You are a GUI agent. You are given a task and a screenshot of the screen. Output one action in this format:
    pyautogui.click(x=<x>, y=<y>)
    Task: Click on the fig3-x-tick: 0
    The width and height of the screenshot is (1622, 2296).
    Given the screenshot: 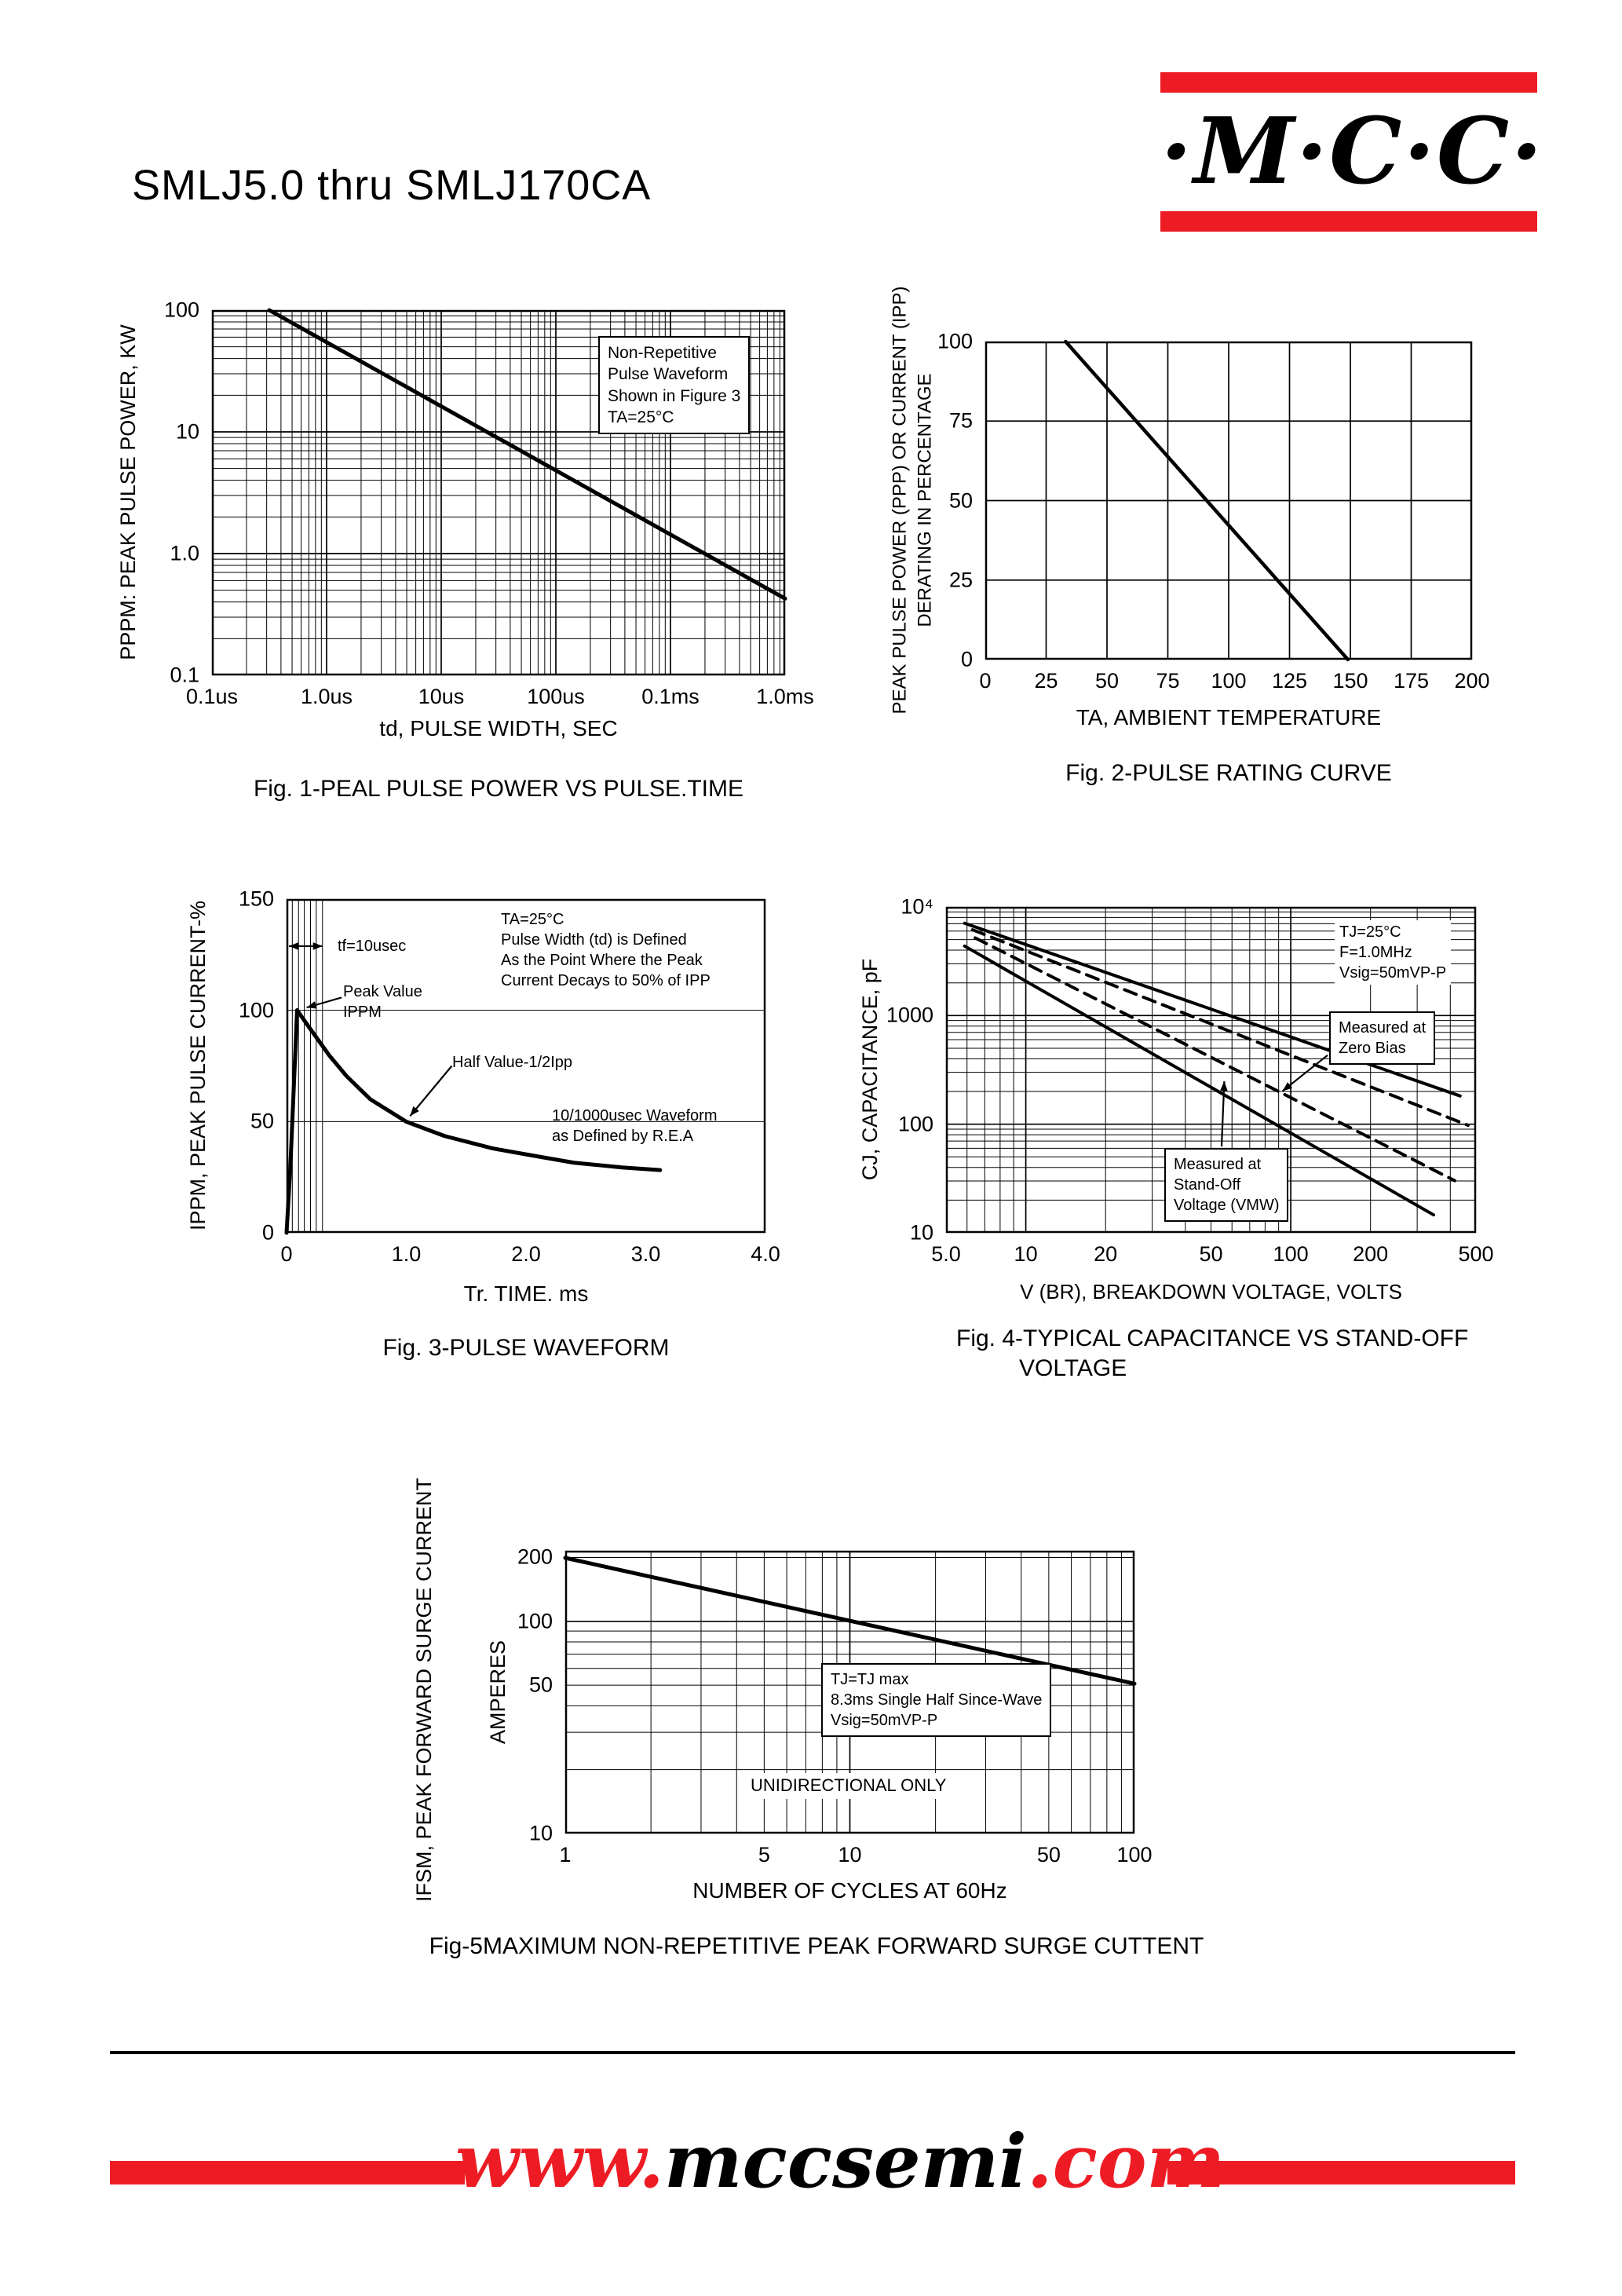 What is the action you would take?
    pyautogui.click(x=286, y=1254)
    